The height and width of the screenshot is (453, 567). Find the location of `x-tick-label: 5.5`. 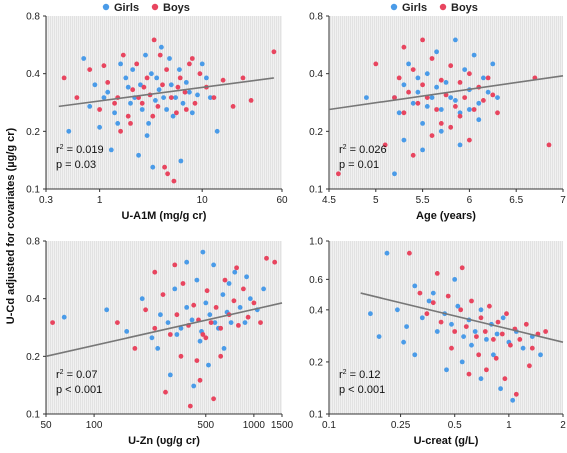

x-tick-label: 5.5 is located at coordinates (423, 200).